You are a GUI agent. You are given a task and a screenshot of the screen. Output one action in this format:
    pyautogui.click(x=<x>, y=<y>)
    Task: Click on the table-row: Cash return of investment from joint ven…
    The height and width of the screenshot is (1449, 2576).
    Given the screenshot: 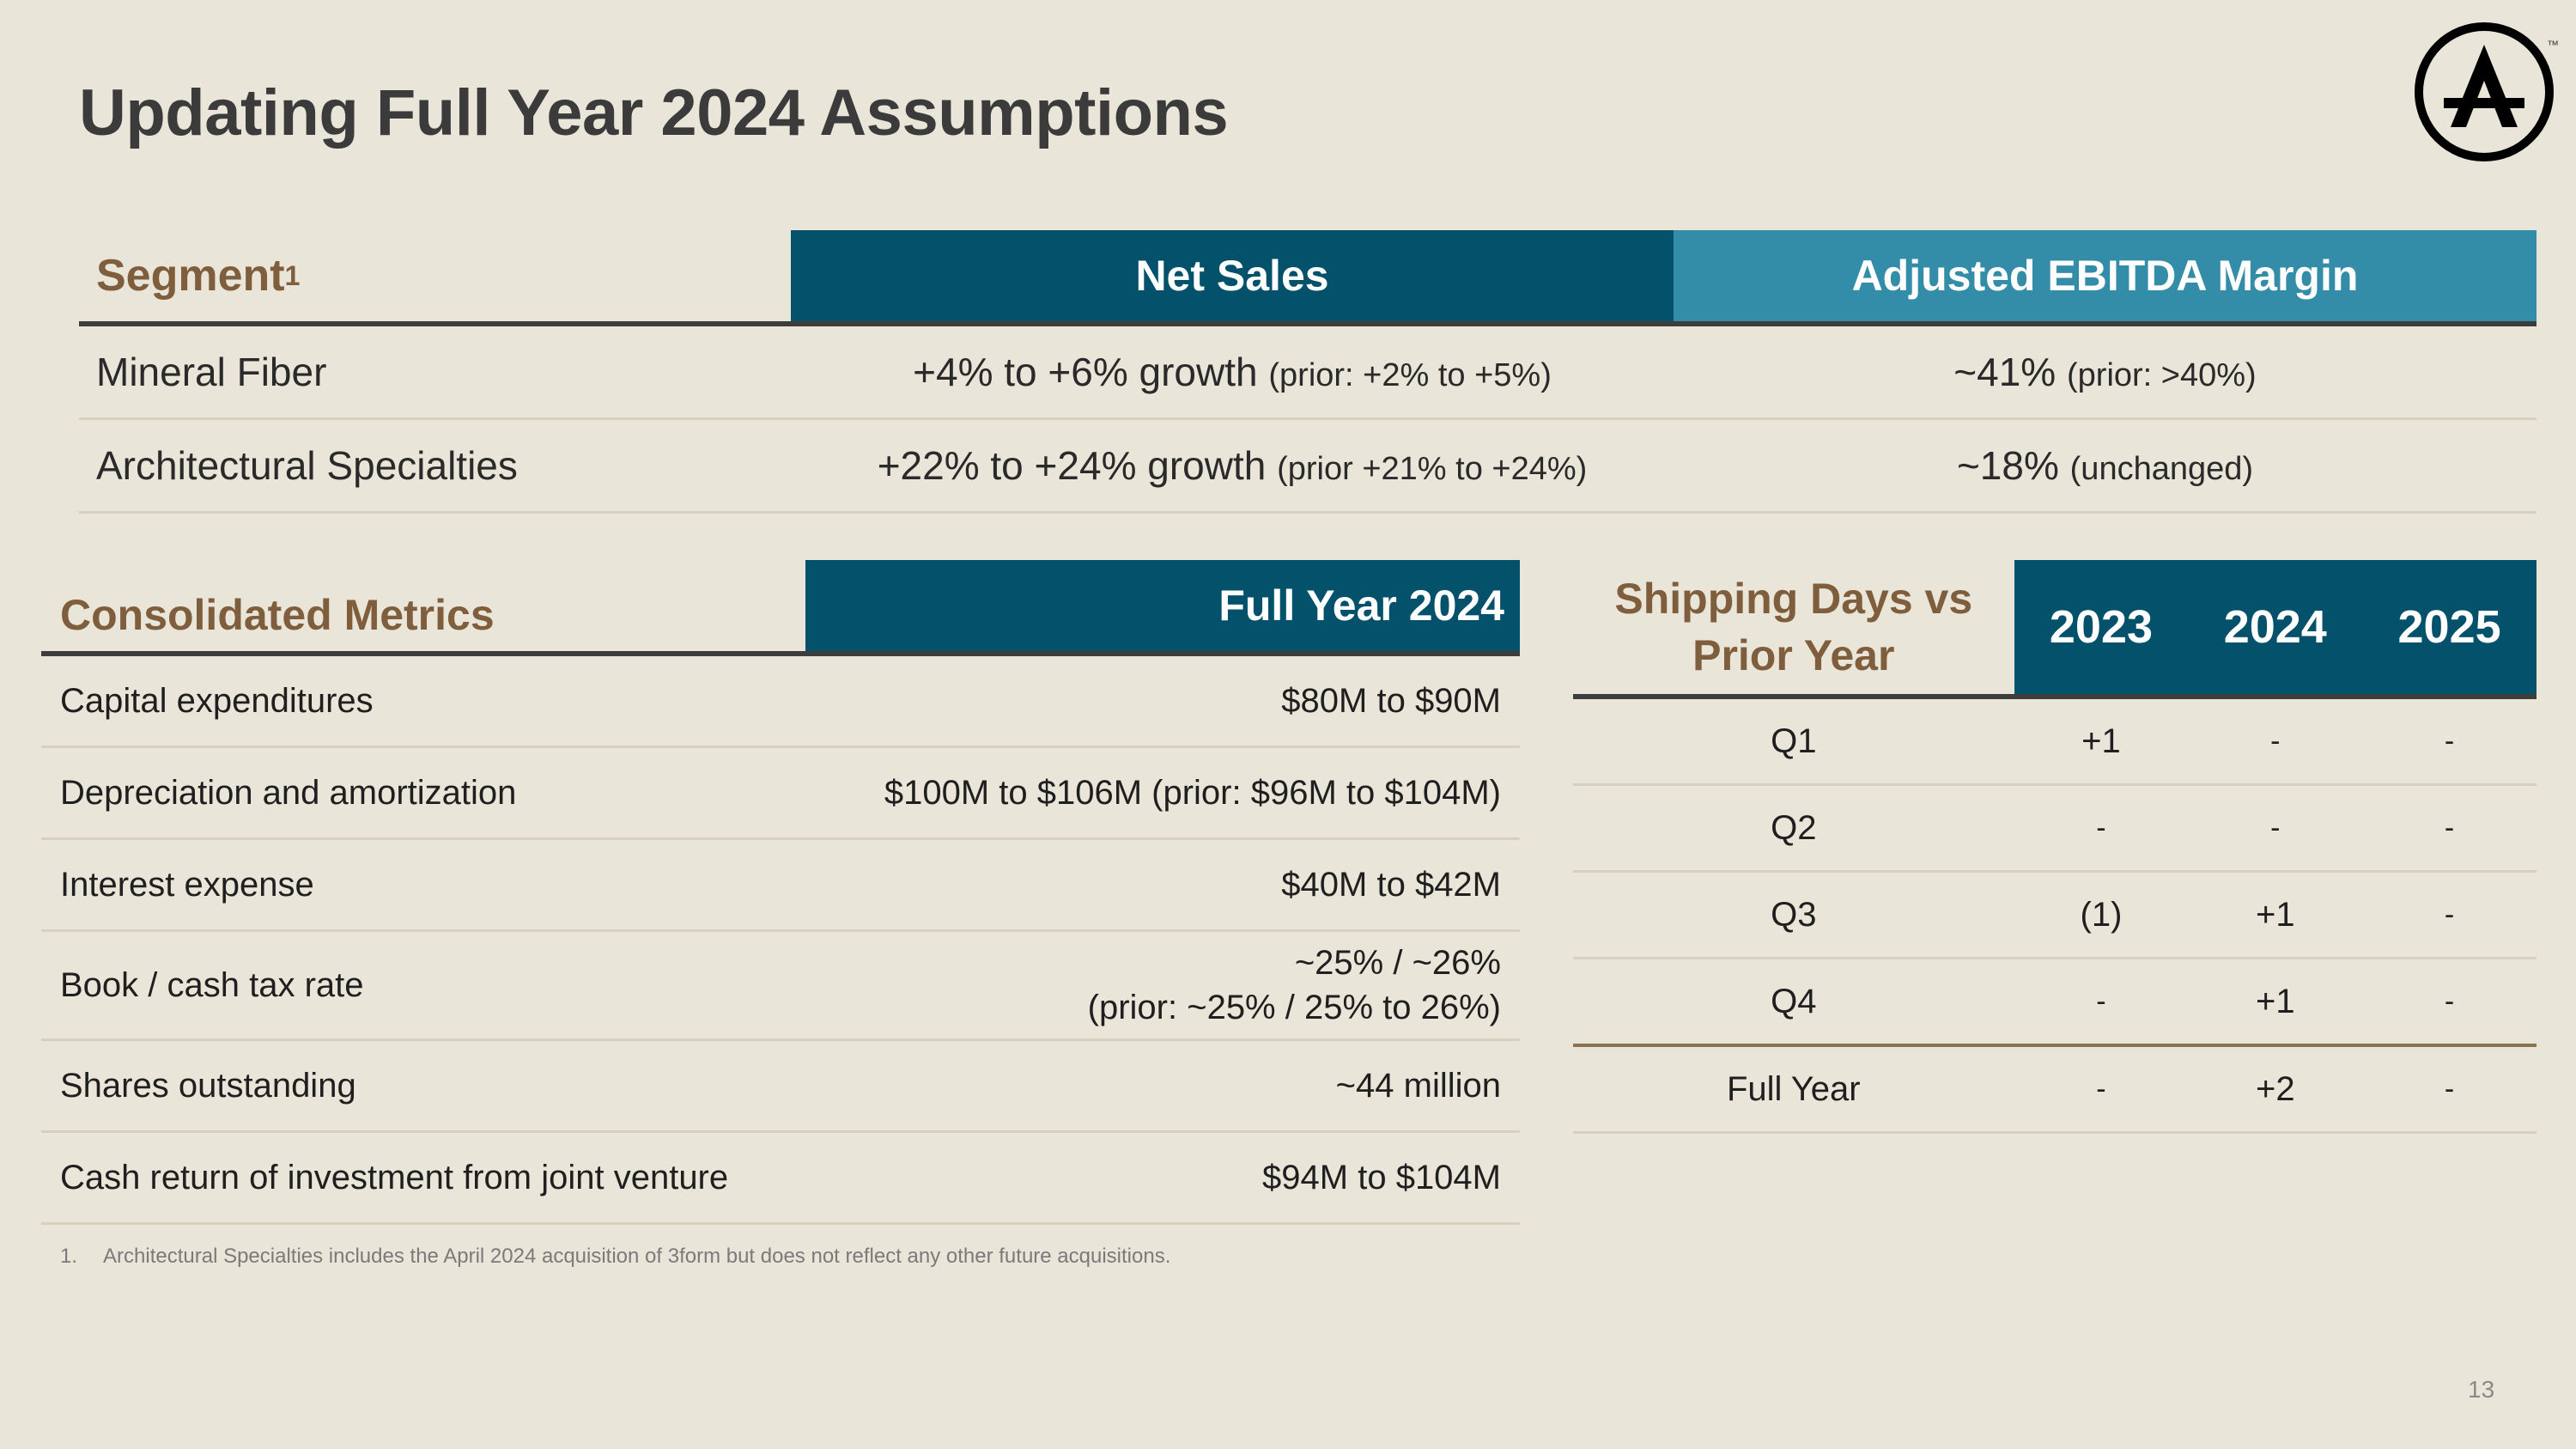 What is the action you would take?
    pyautogui.click(x=781, y=1179)
    